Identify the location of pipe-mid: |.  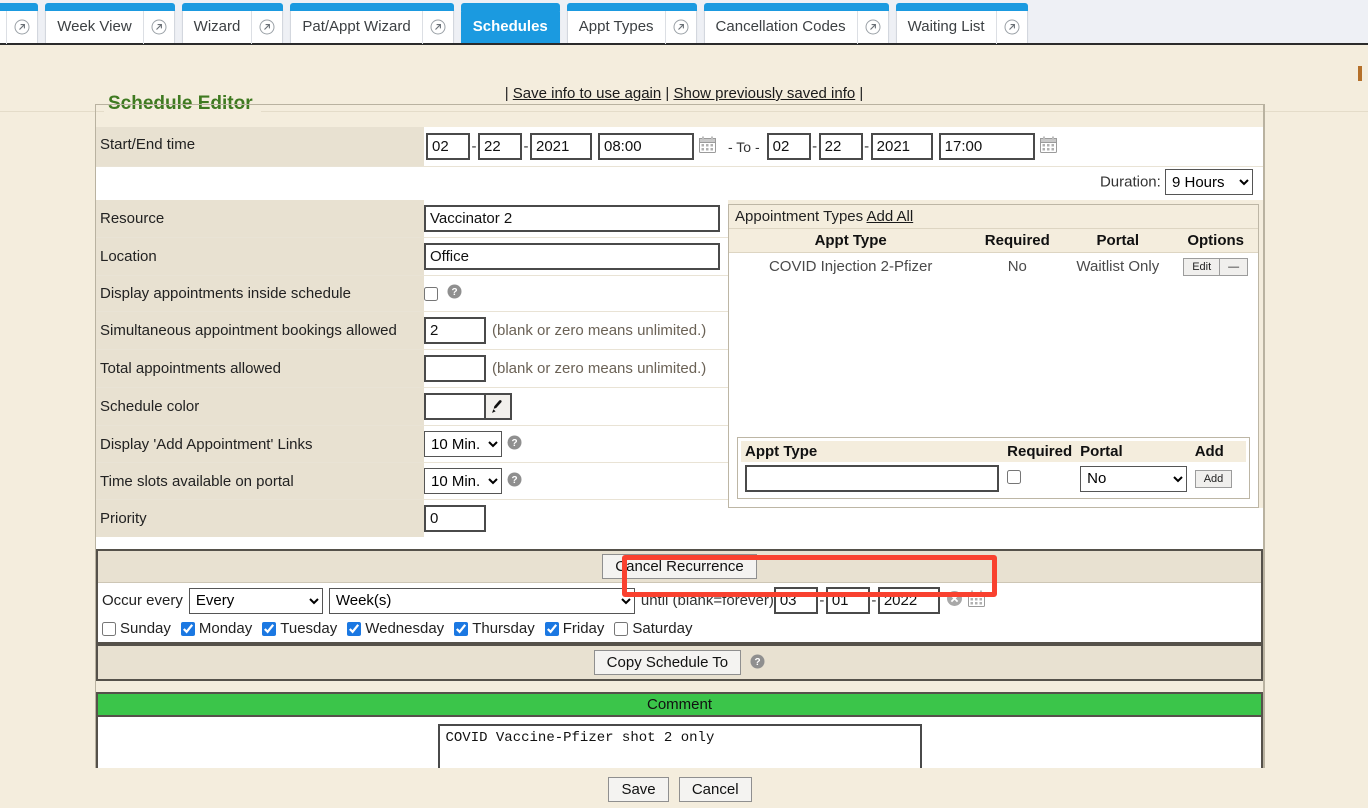
(667, 93).